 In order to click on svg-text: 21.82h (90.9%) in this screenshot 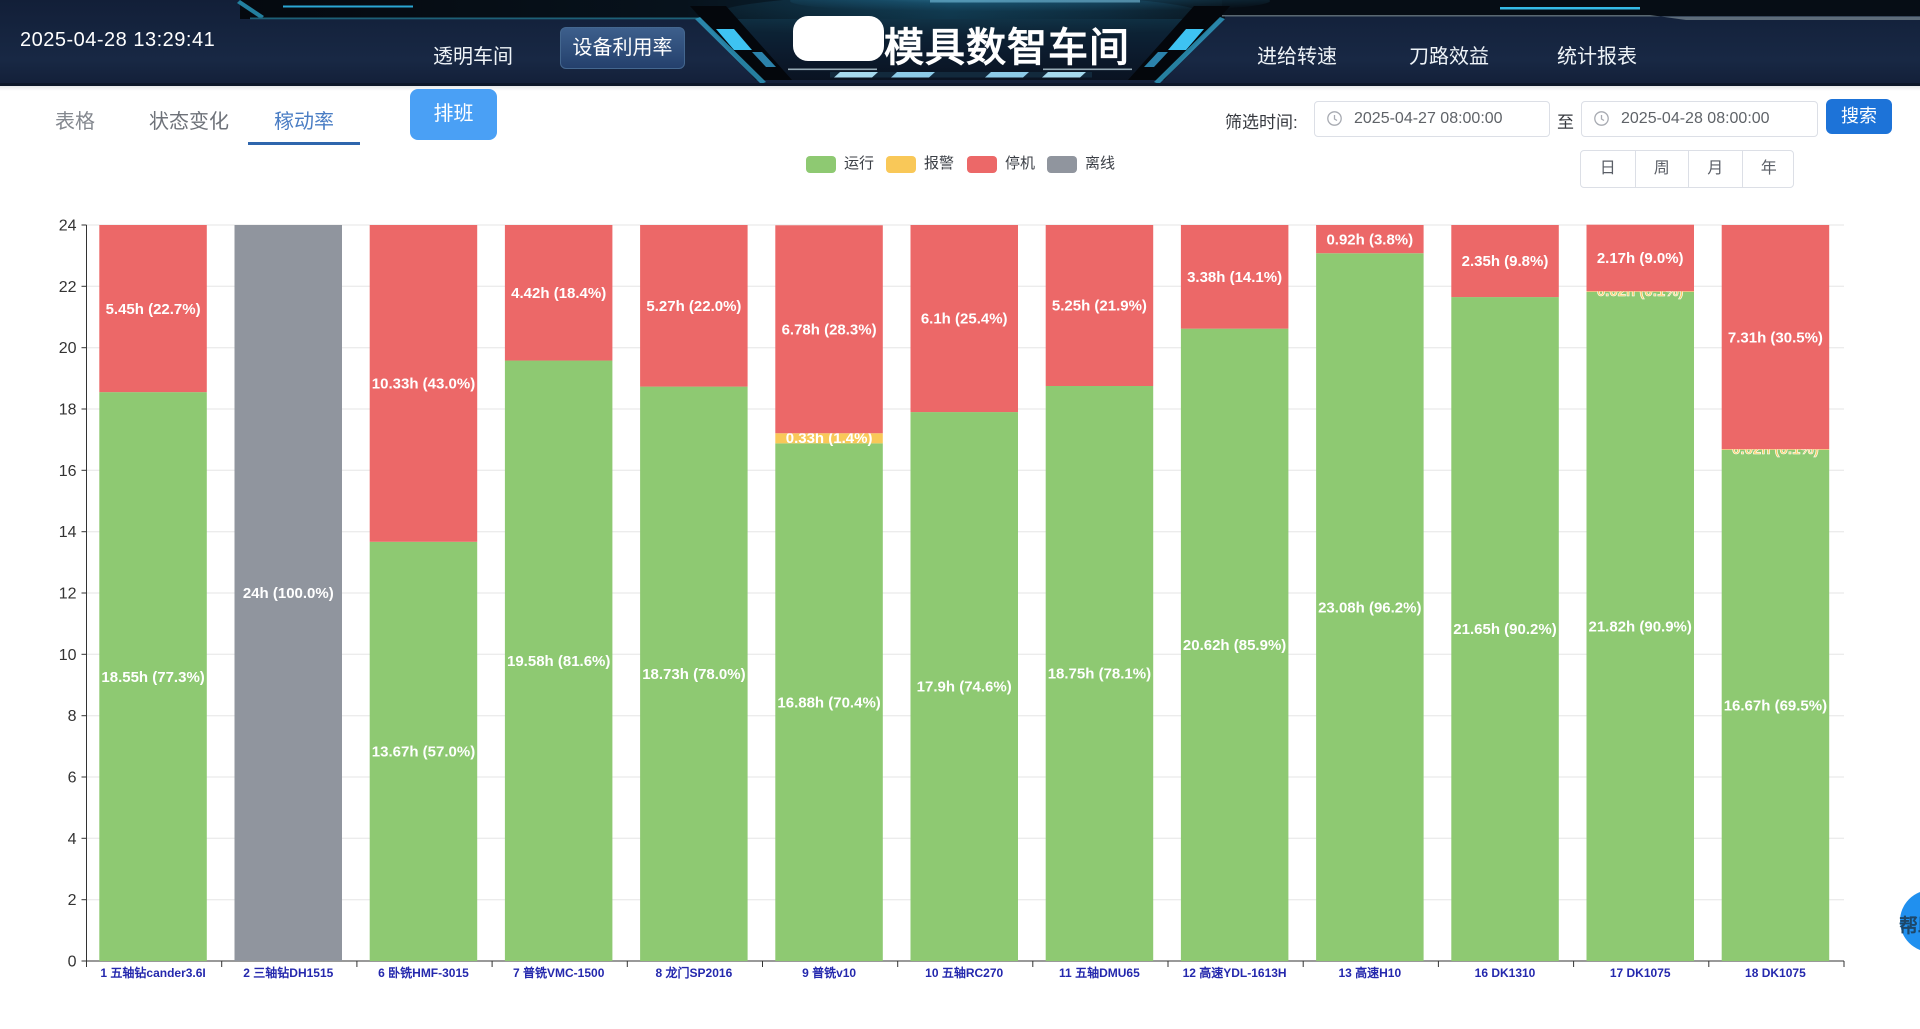, I will do `click(1640, 627)`.